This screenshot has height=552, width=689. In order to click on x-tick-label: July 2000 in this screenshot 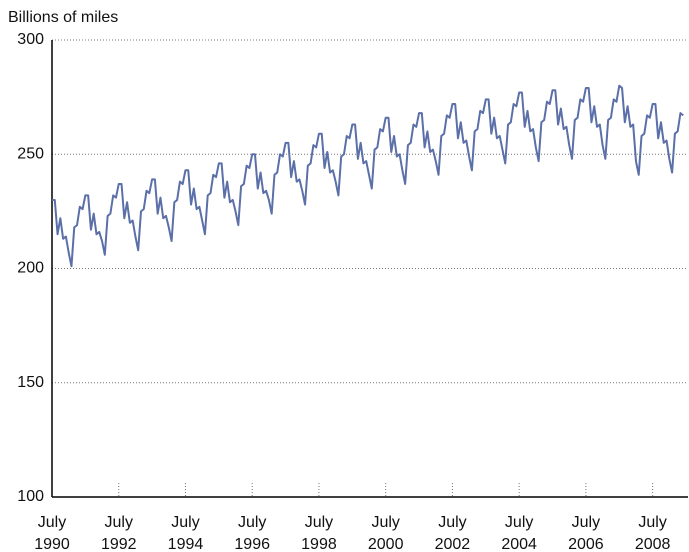, I will do `click(386, 533)`.